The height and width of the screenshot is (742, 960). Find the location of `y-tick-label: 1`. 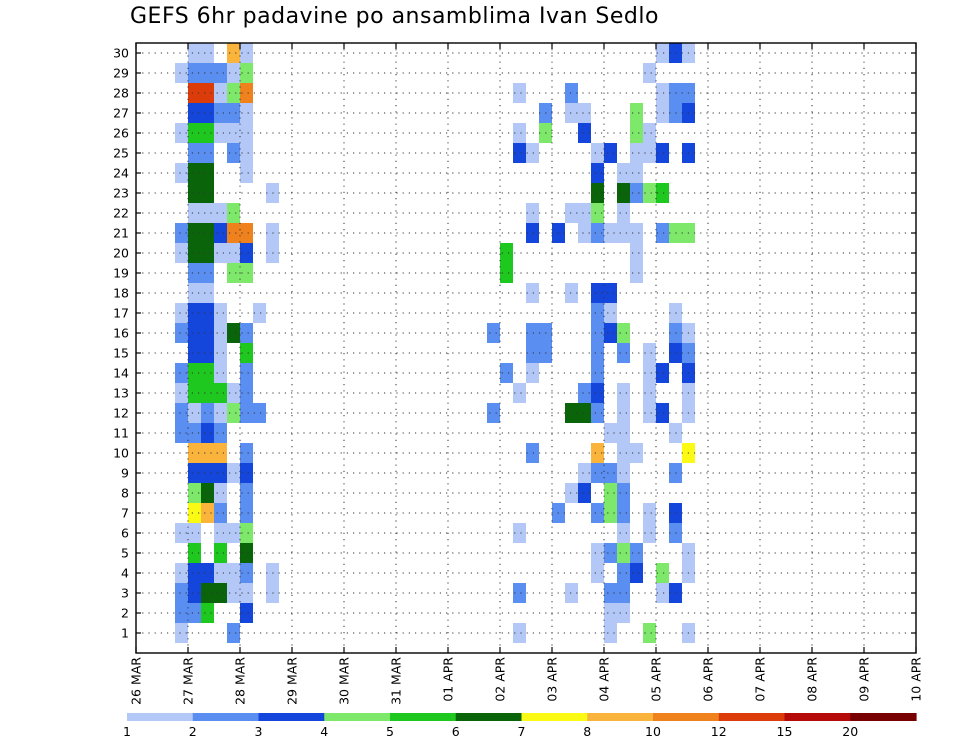

y-tick-label: 1 is located at coordinates (125, 633).